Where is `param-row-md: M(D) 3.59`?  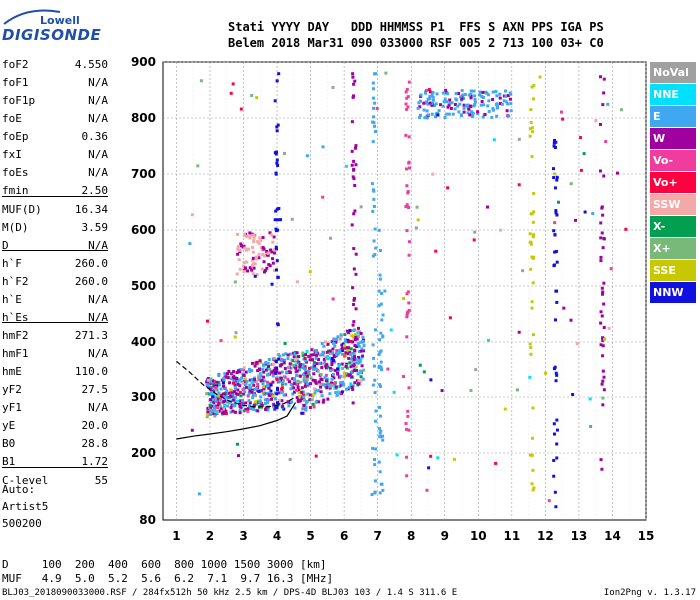
param-row-md: M(D) 3.59 is located at coordinates (55, 229).